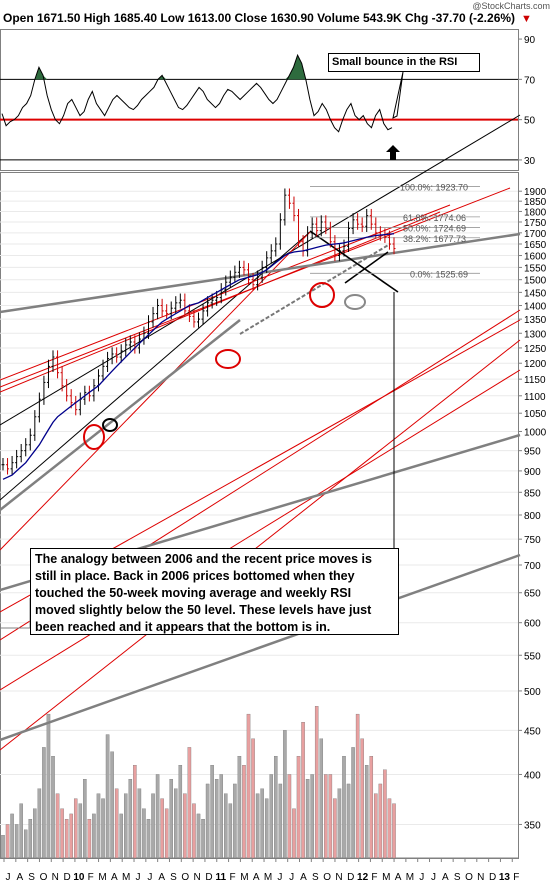  I want to click on rsi-tick-label: 70, so click(530, 80).